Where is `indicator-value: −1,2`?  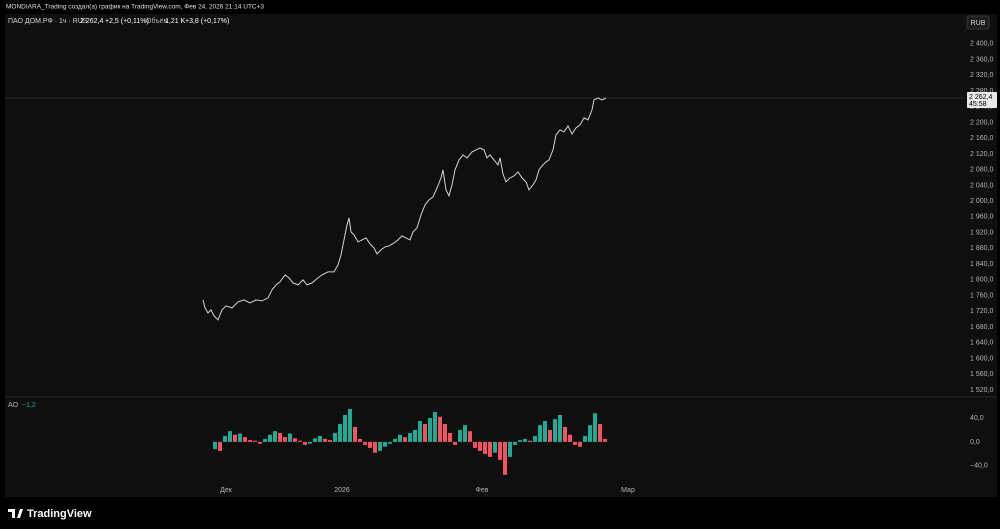
indicator-value: −1,2 is located at coordinates (29, 405).